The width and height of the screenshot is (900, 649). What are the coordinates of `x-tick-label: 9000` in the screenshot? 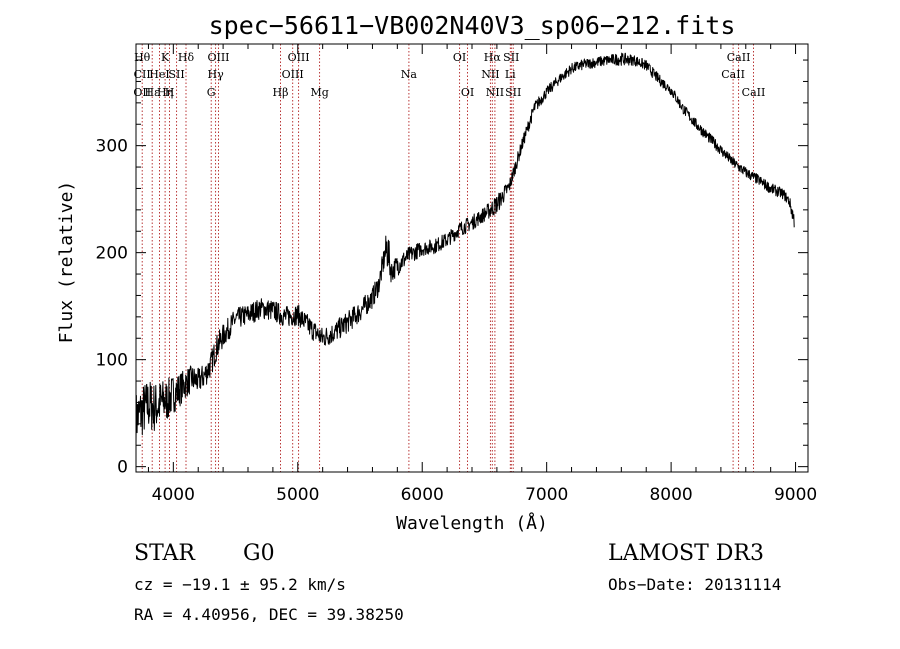 It's located at (795, 495).